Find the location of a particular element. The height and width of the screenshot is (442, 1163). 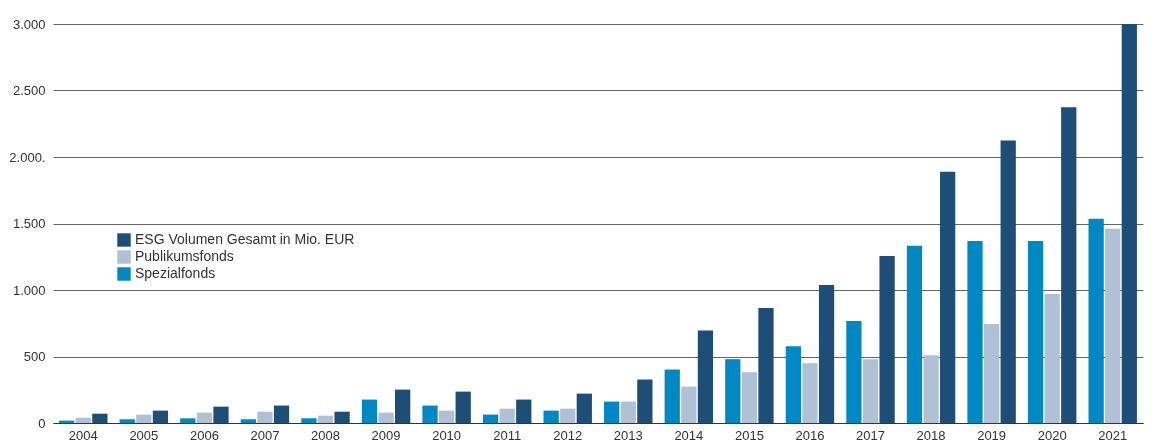

legend-label: Spezialfonds is located at coordinates (175, 273).